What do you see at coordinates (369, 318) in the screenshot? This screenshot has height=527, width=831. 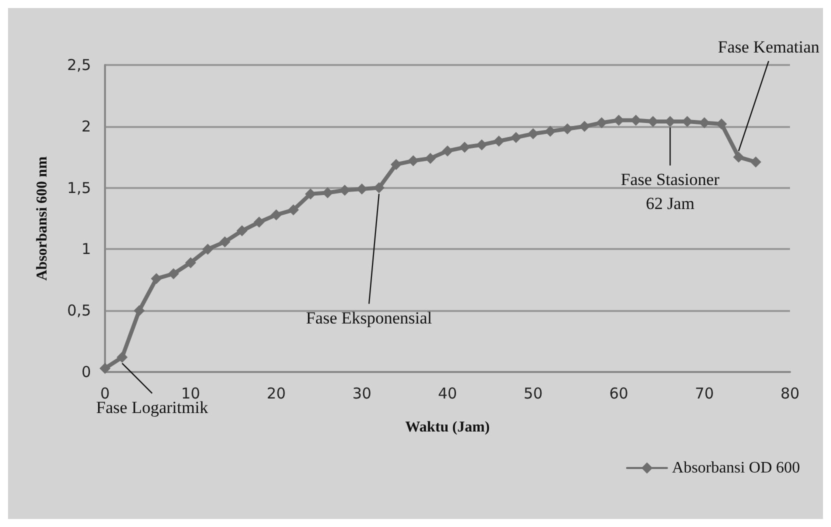 I see `annotation: Fase Eksponensial` at bounding box center [369, 318].